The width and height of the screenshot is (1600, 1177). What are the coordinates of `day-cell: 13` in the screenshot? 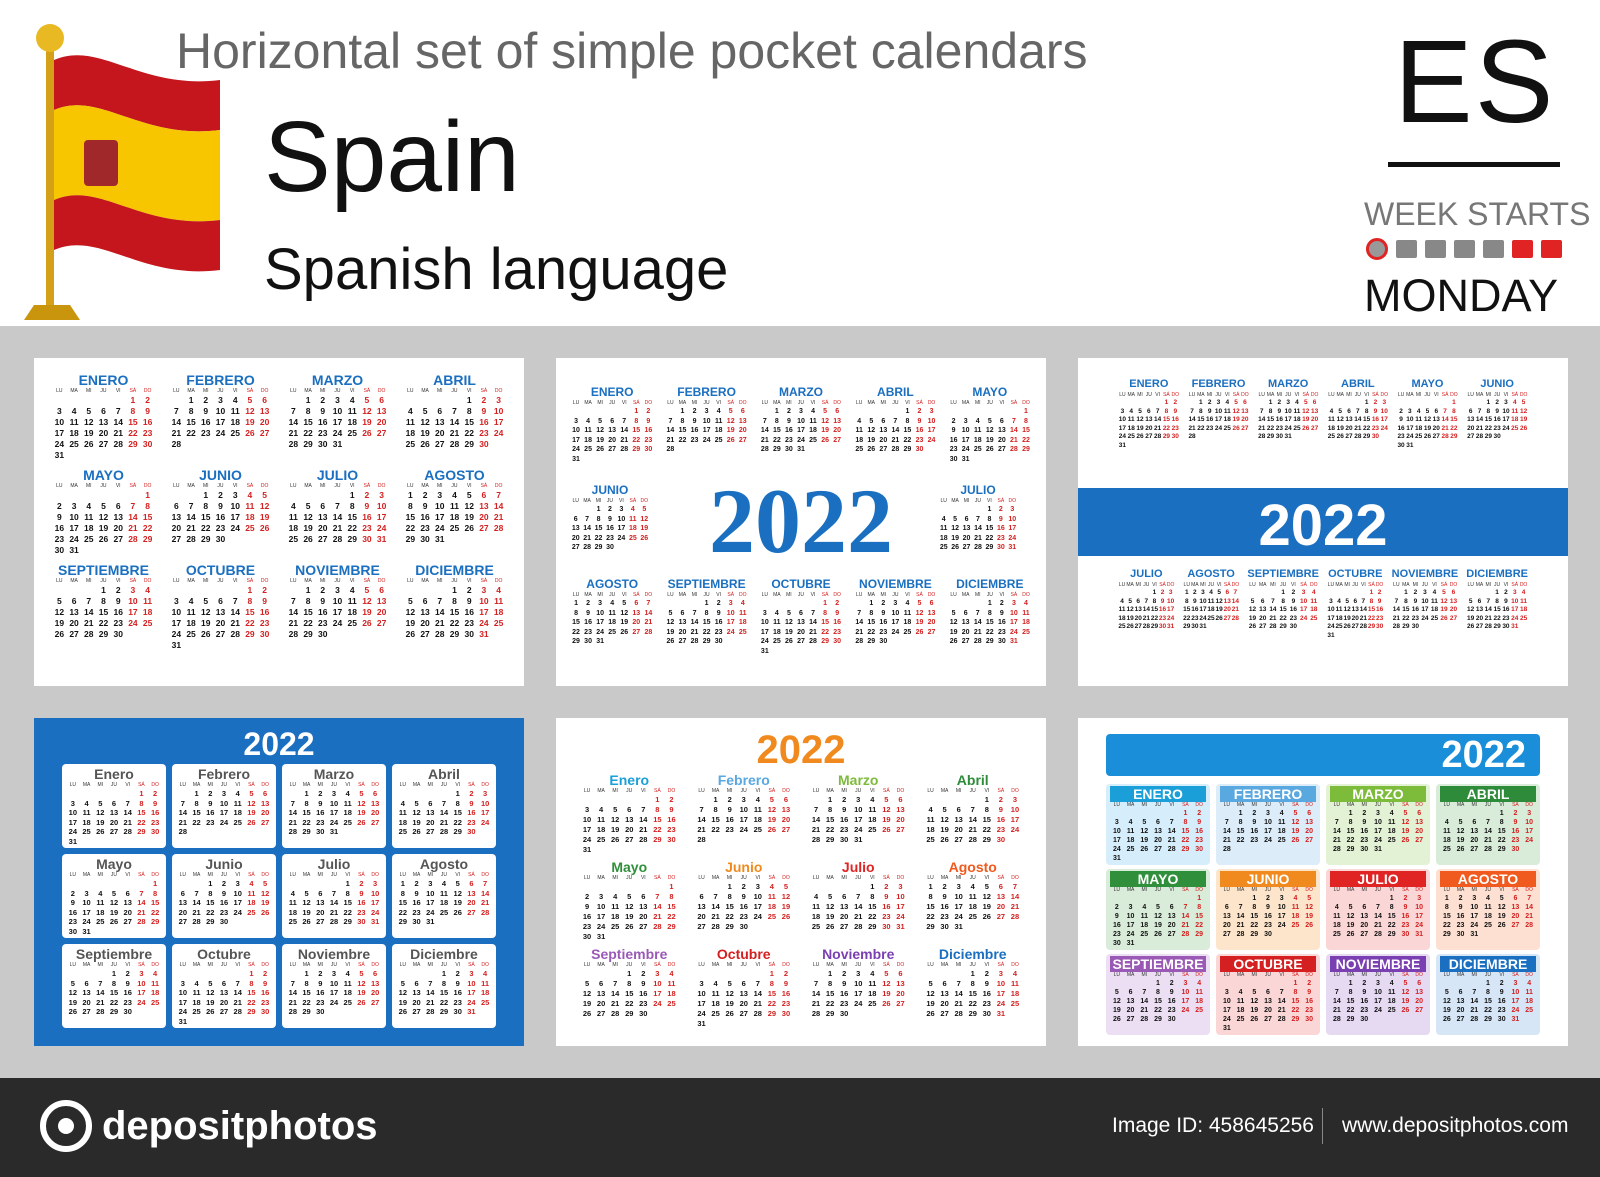 It's located at (1149, 419).